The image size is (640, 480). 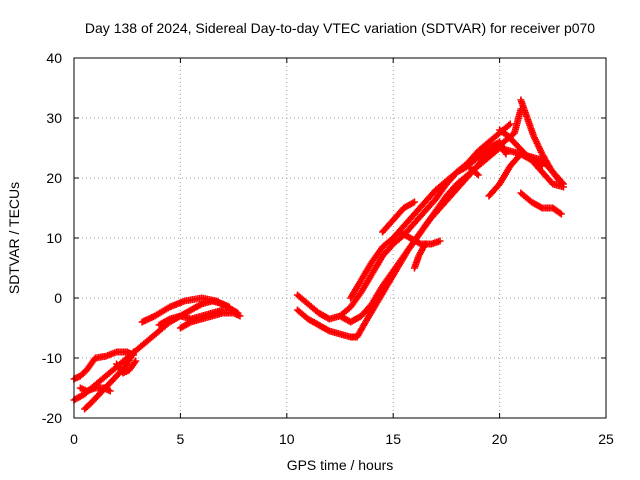 I want to click on x-tick-label: 0, so click(x=74, y=439).